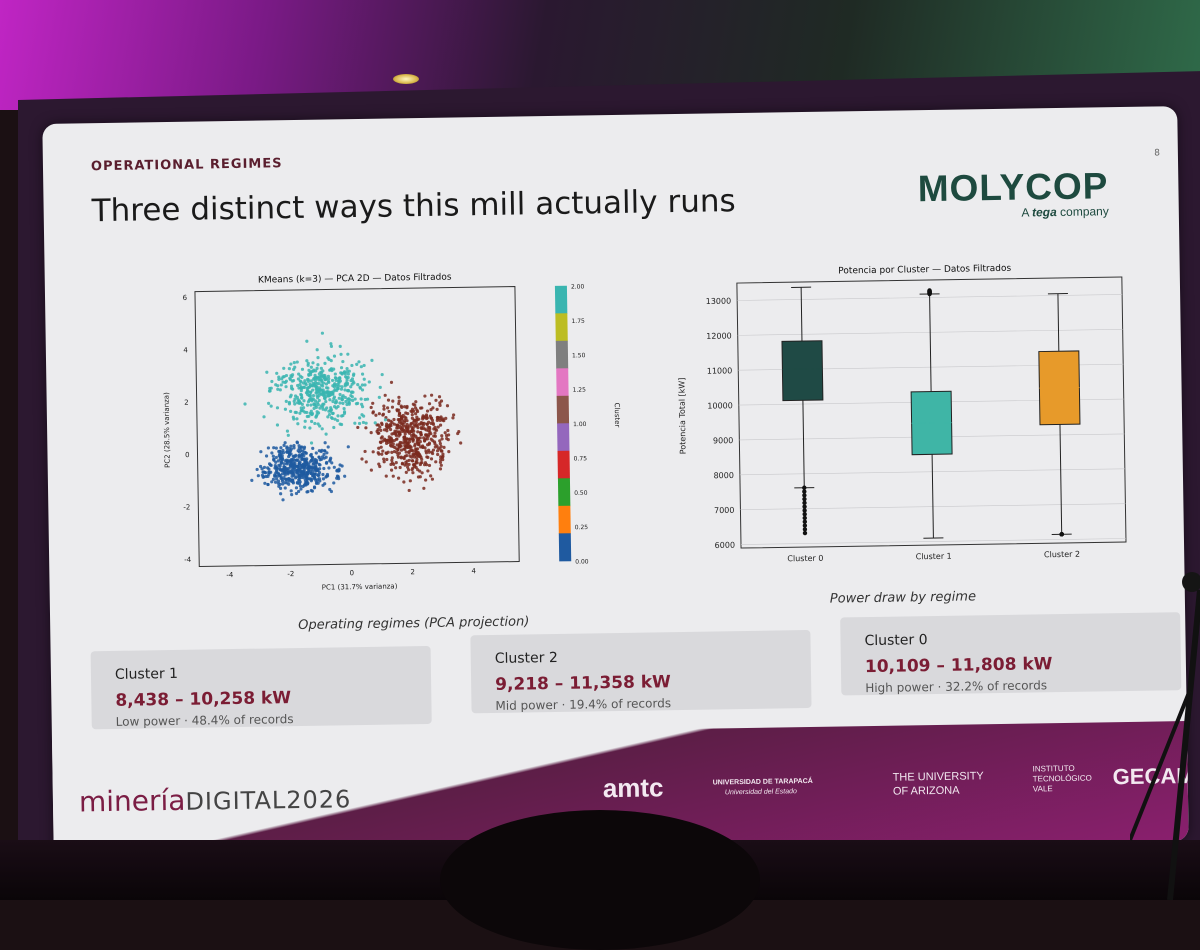 The image size is (1200, 950). Describe the element at coordinates (724, 510) in the screenshot. I see `boxplot-y-tick-label: 7000` at that location.